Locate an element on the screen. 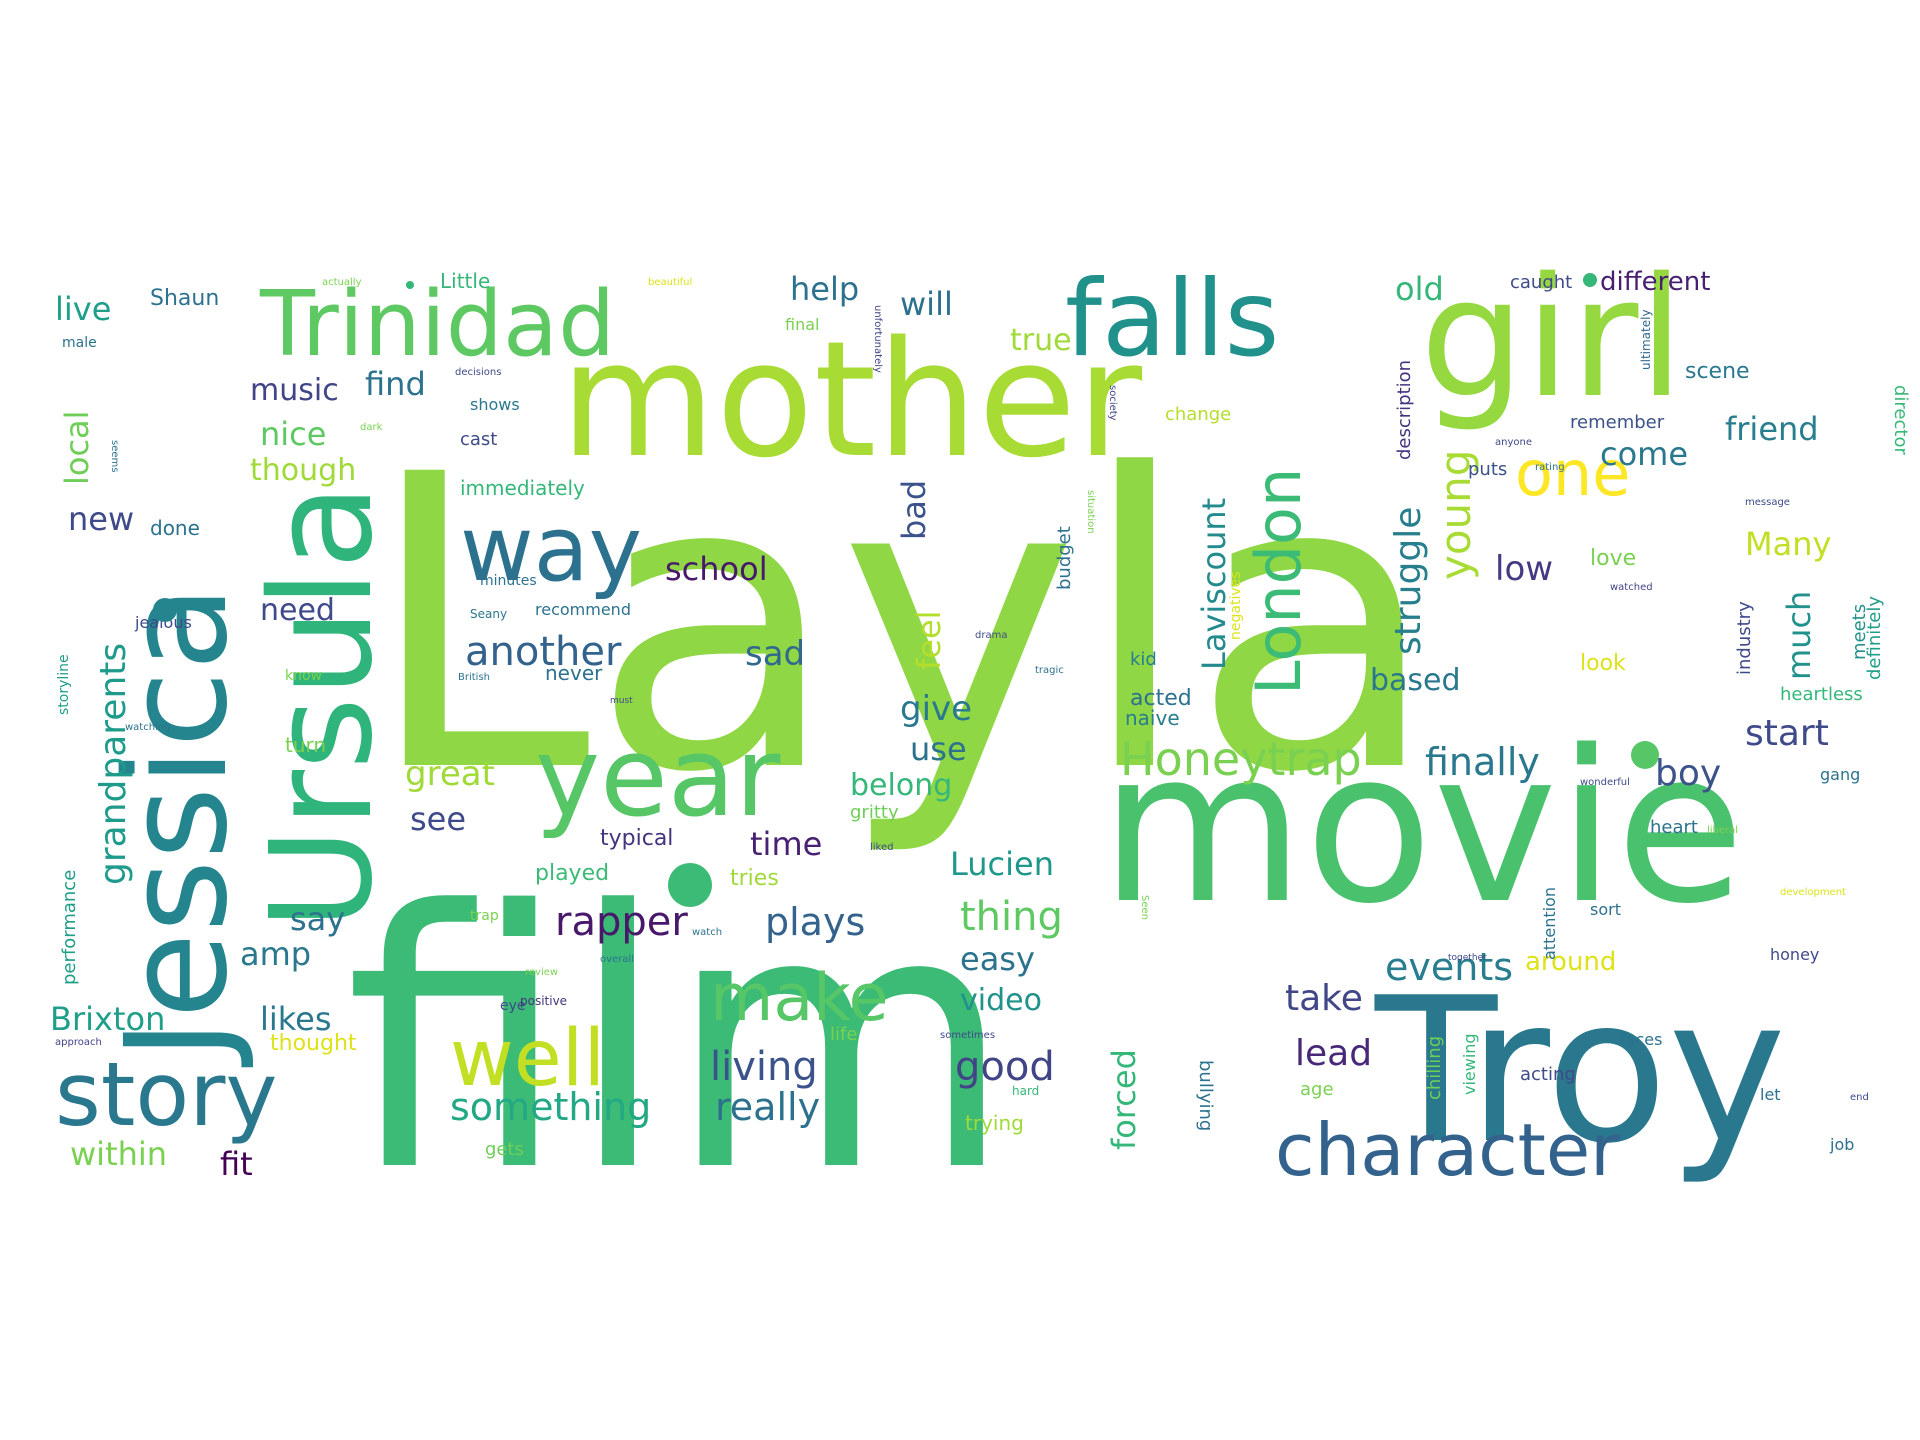 The width and height of the screenshot is (1920, 1440). word-rating: rating is located at coordinates (1550, 467).